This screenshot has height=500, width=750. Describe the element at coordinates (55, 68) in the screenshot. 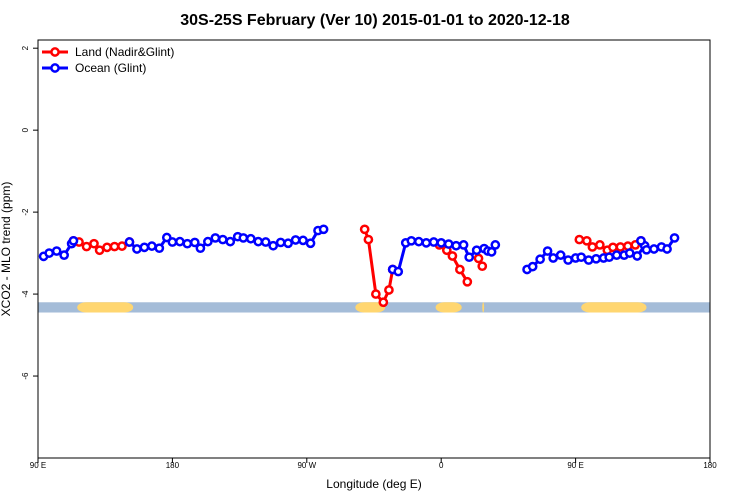

I see `legend-ocean-marker` at that location.